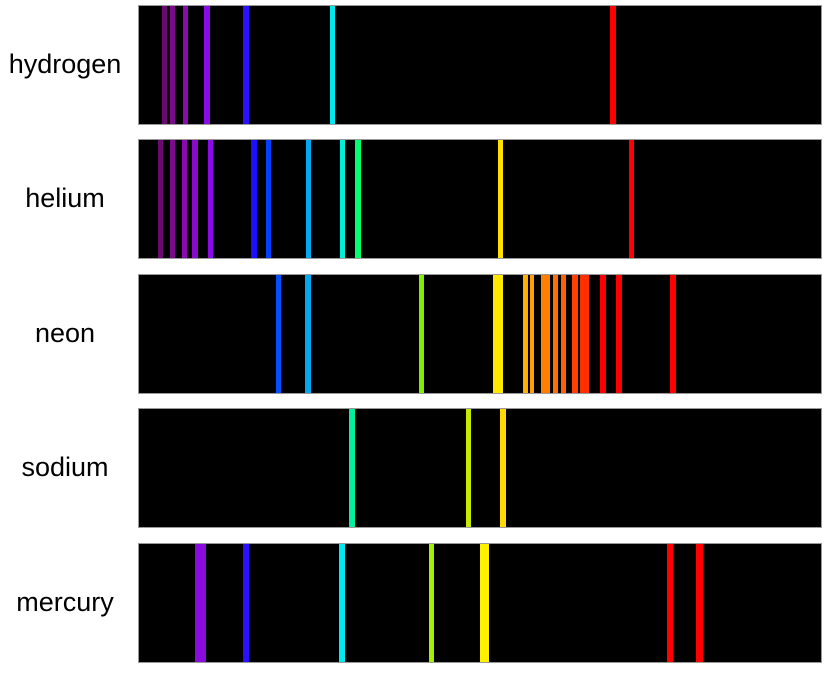  Describe the element at coordinates (65, 602) in the screenshot. I see `element-label-mercury: mercury` at that location.